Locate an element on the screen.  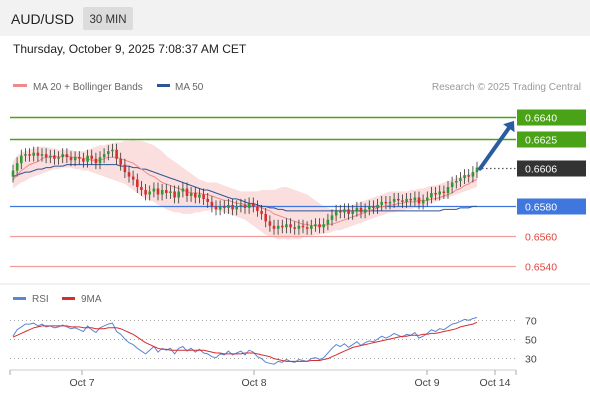
rsi-legend-label: RSI is located at coordinates (40, 299).